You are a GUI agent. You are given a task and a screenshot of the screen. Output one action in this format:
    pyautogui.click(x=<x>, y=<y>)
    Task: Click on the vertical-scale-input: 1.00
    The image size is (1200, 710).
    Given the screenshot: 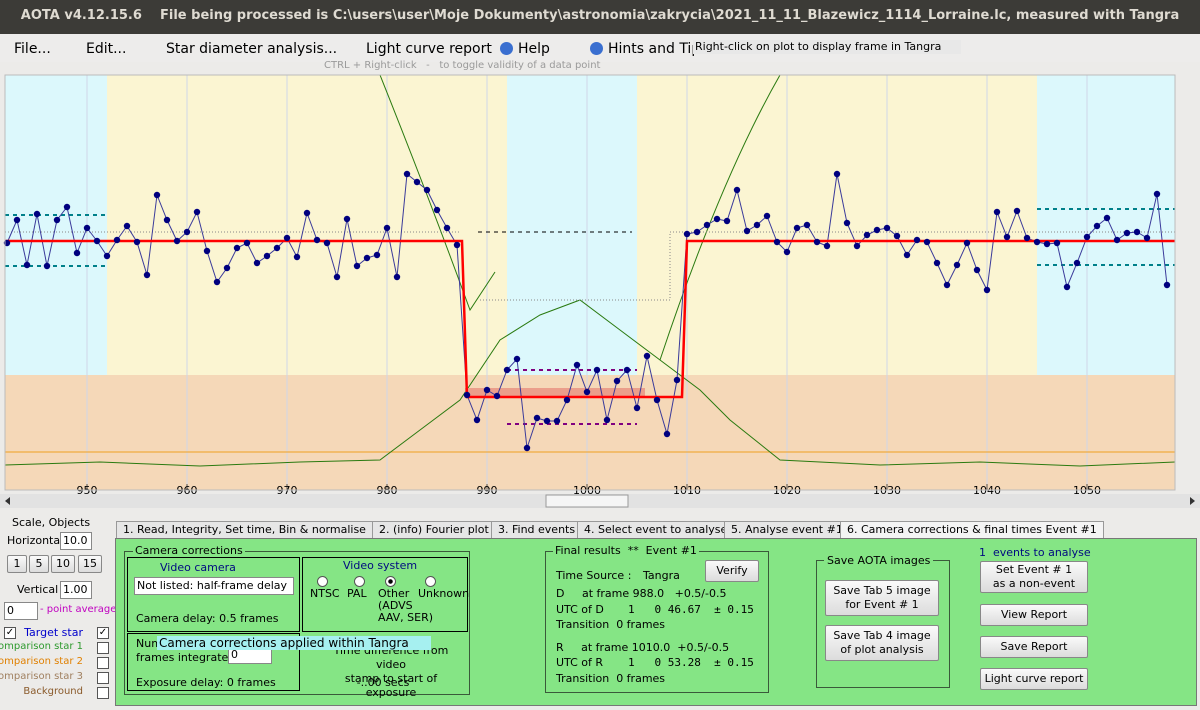 What is the action you would take?
    pyautogui.click(x=76, y=590)
    